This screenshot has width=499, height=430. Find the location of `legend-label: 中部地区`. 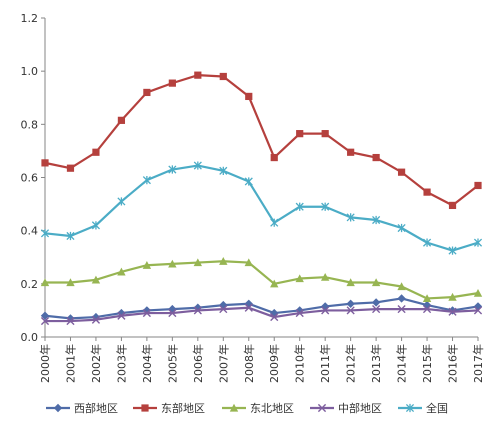

legend-label: 中部地区 is located at coordinates (360, 408).